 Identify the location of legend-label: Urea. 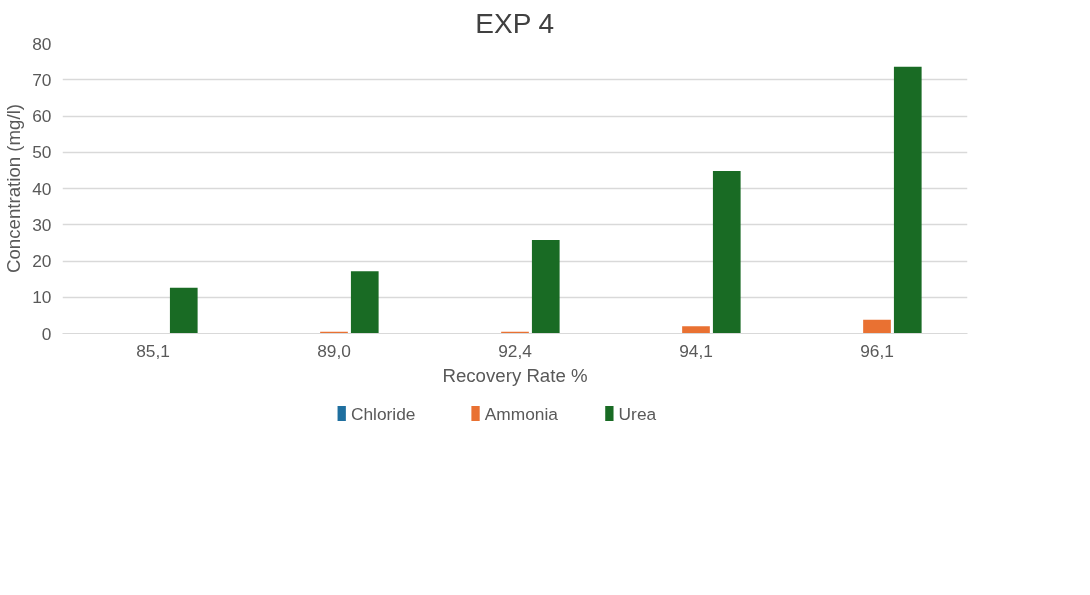
(637, 413).